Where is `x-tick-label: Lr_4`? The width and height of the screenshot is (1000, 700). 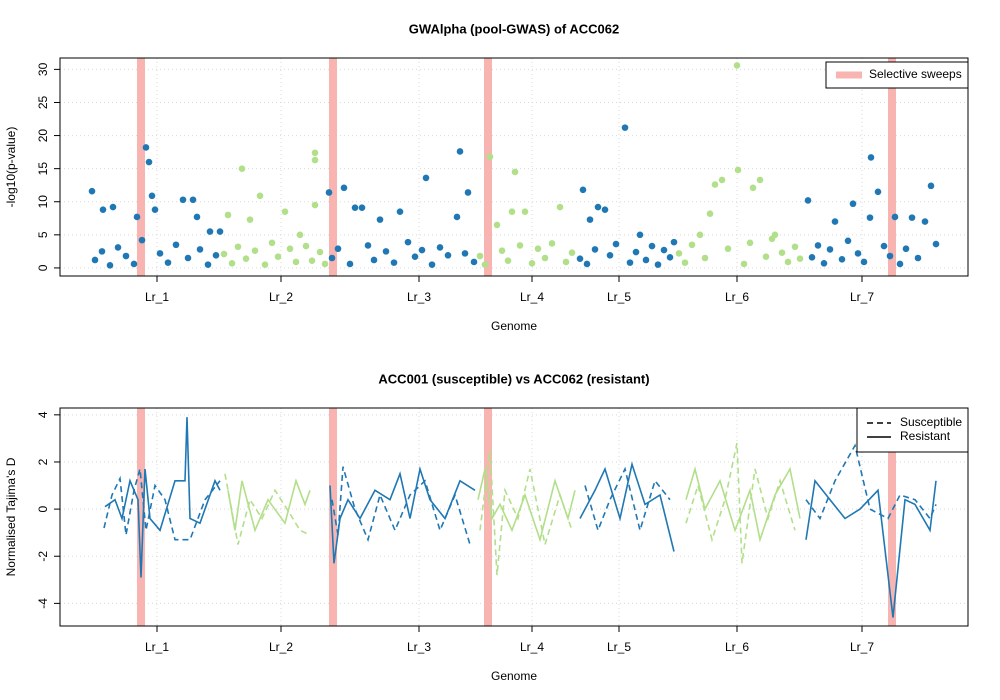 x-tick-label: Lr_4 is located at coordinates (532, 297).